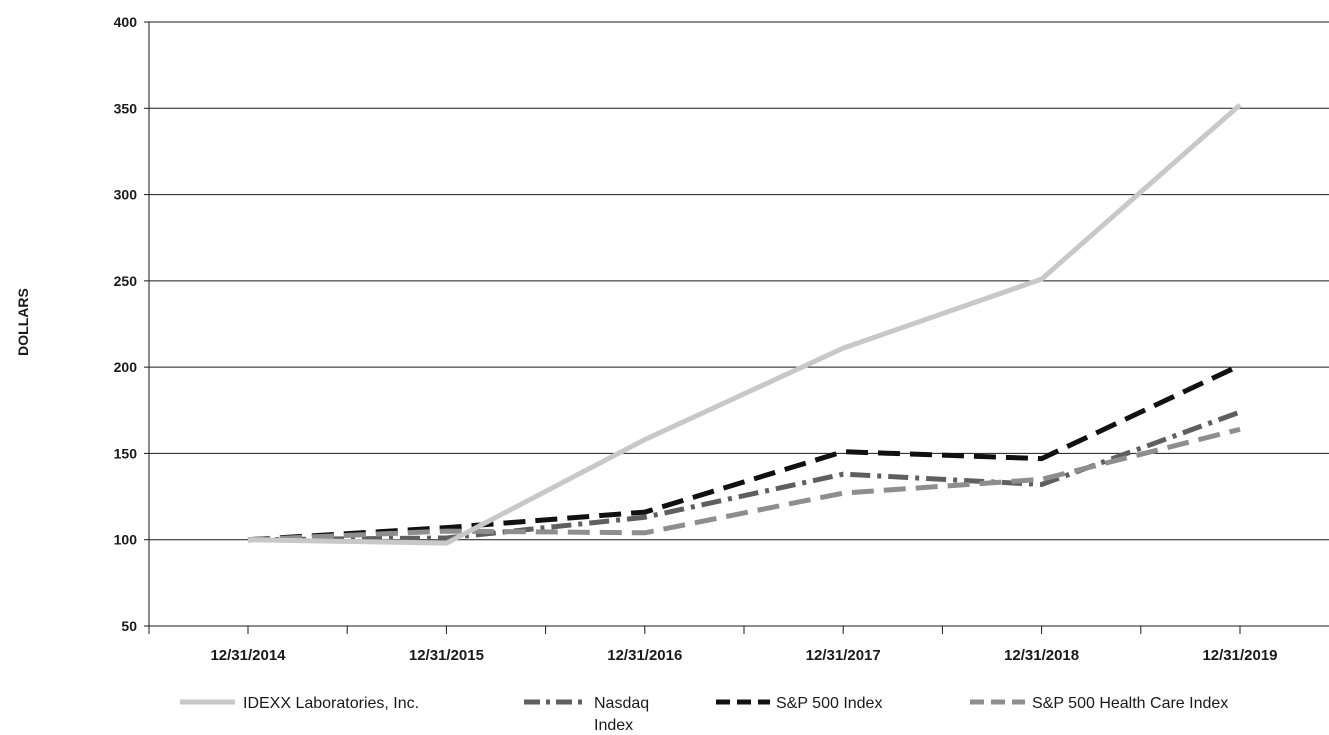 The image size is (1329, 735). I want to click on y-tick-label: 100, so click(126, 540).